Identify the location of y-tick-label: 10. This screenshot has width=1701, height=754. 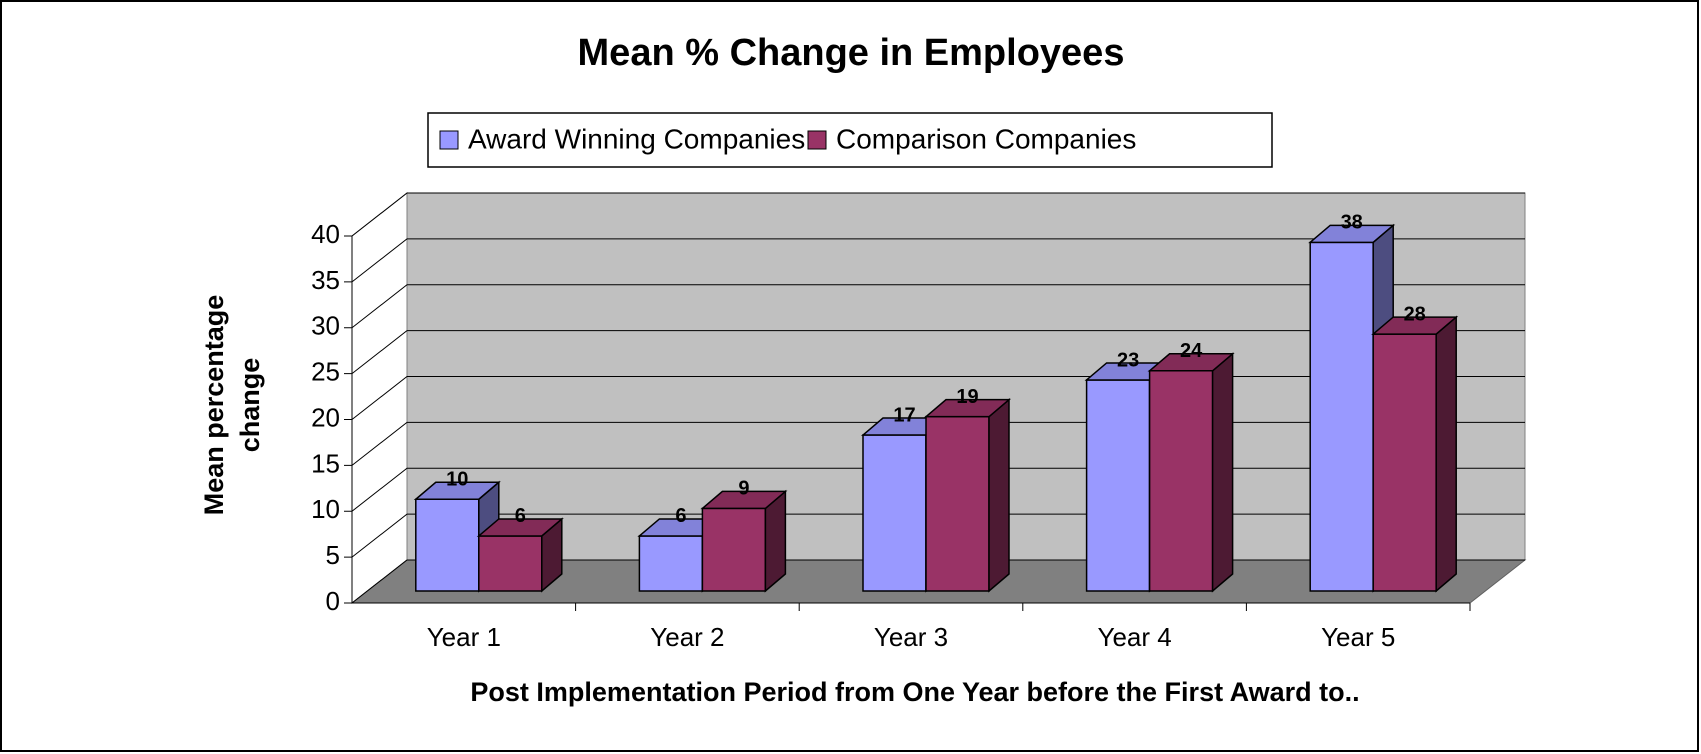
(325, 509).